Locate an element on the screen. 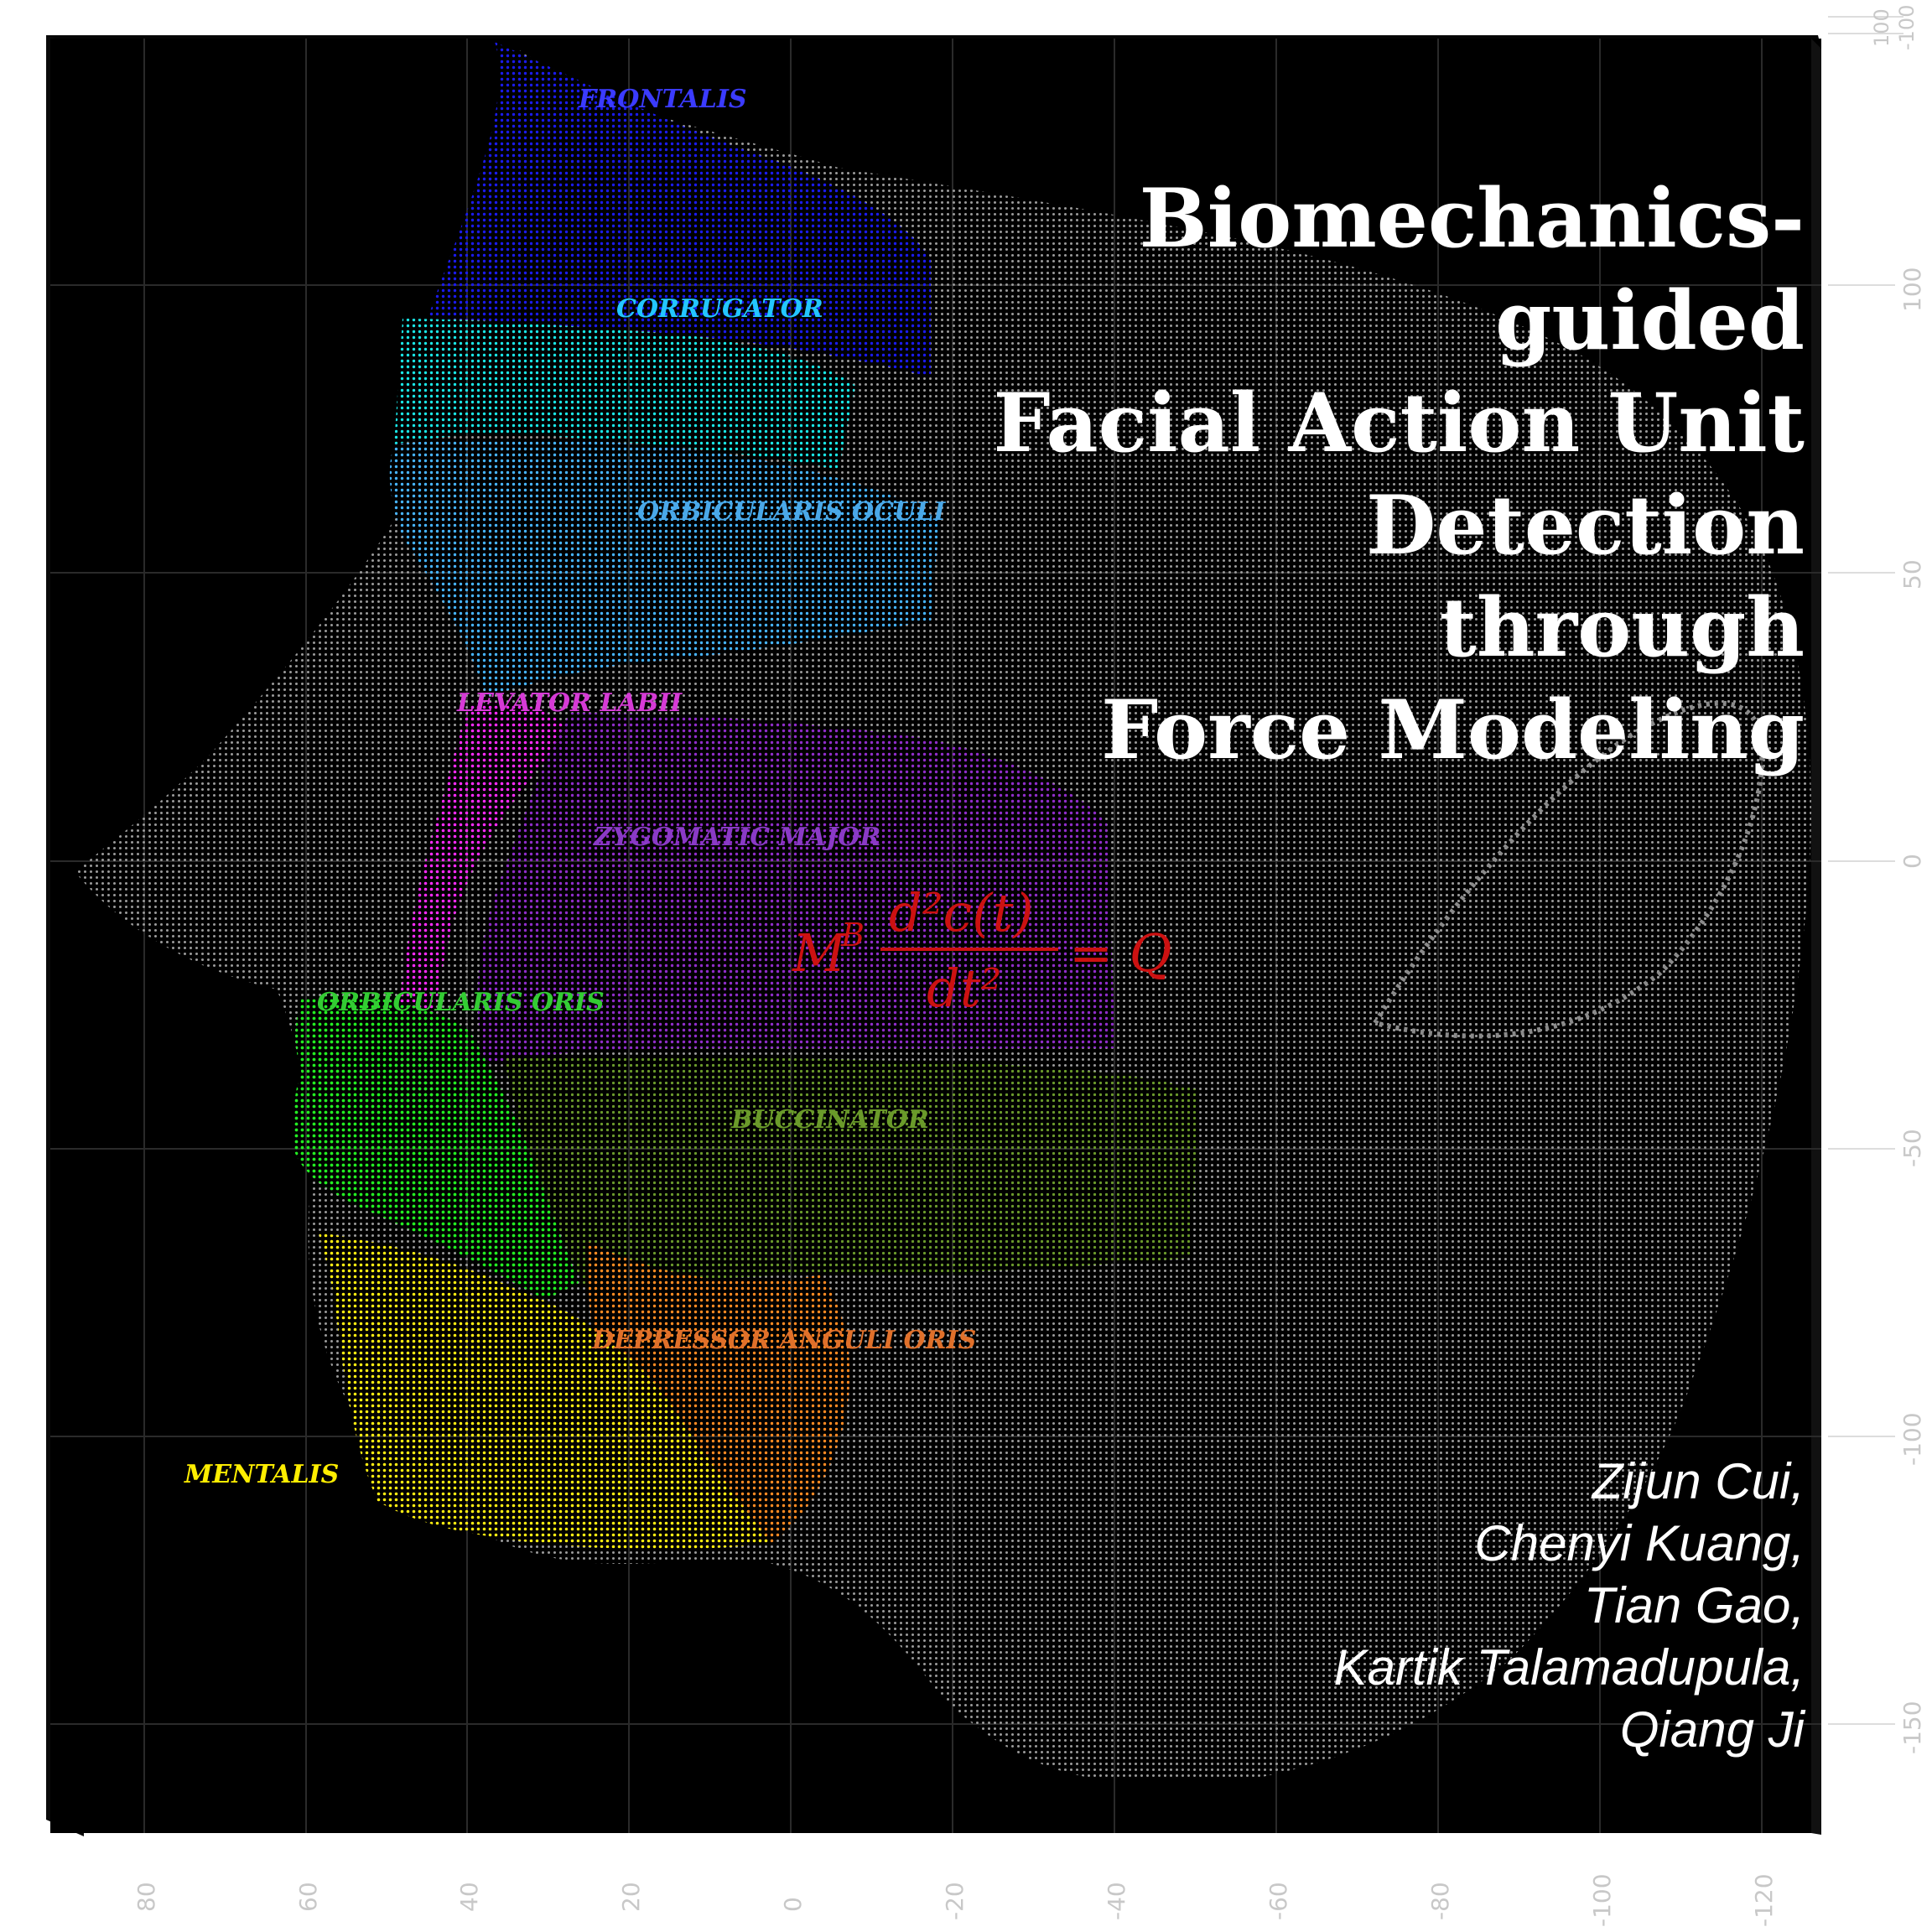 The image size is (1932, 1932). axis-top-right-tick: -100 is located at coordinates (1907, 27).